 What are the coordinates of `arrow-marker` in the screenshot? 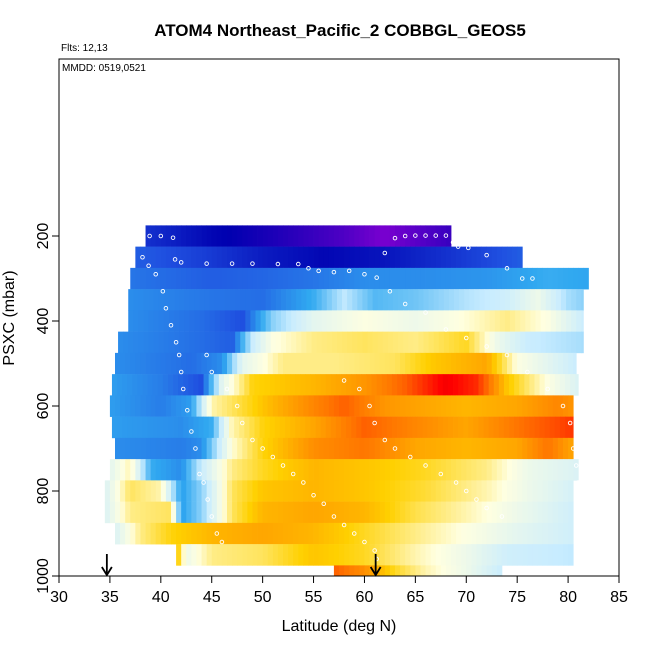 It's located at (107, 565).